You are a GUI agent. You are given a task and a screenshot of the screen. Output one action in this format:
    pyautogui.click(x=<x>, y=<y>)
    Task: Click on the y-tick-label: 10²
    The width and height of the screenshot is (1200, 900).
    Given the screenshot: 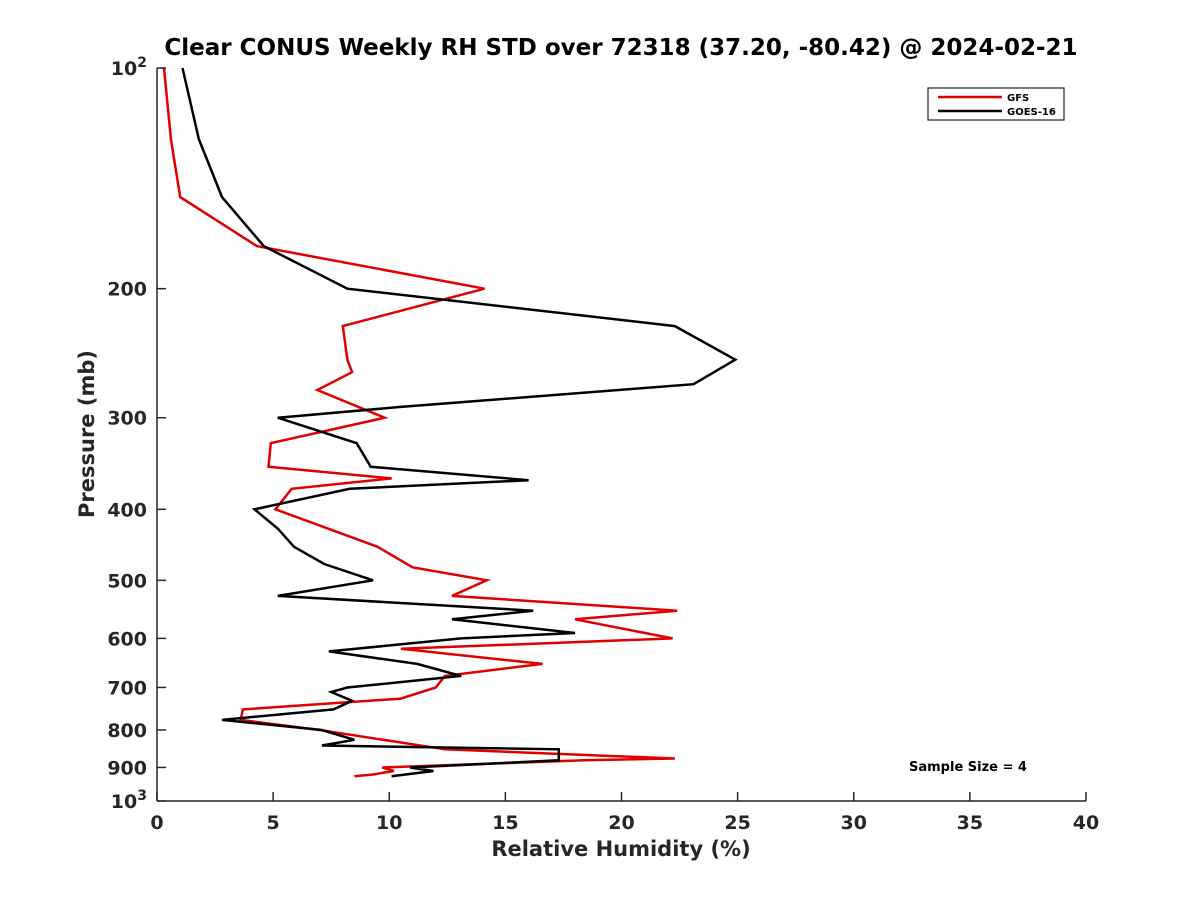 What is the action you would take?
    pyautogui.click(x=129, y=67)
    